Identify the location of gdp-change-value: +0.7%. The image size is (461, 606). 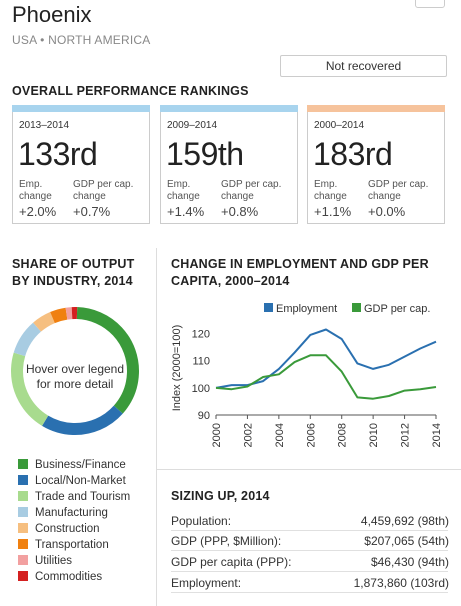
(92, 211).